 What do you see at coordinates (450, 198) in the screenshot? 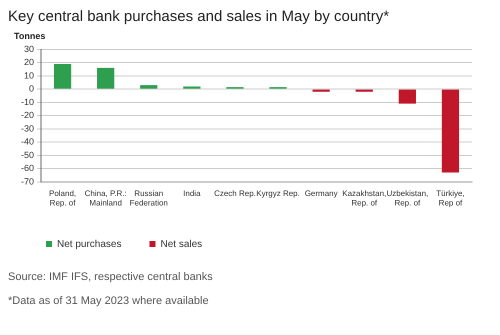
I see `x-tick-label: Türkiye, Rep of` at bounding box center [450, 198].